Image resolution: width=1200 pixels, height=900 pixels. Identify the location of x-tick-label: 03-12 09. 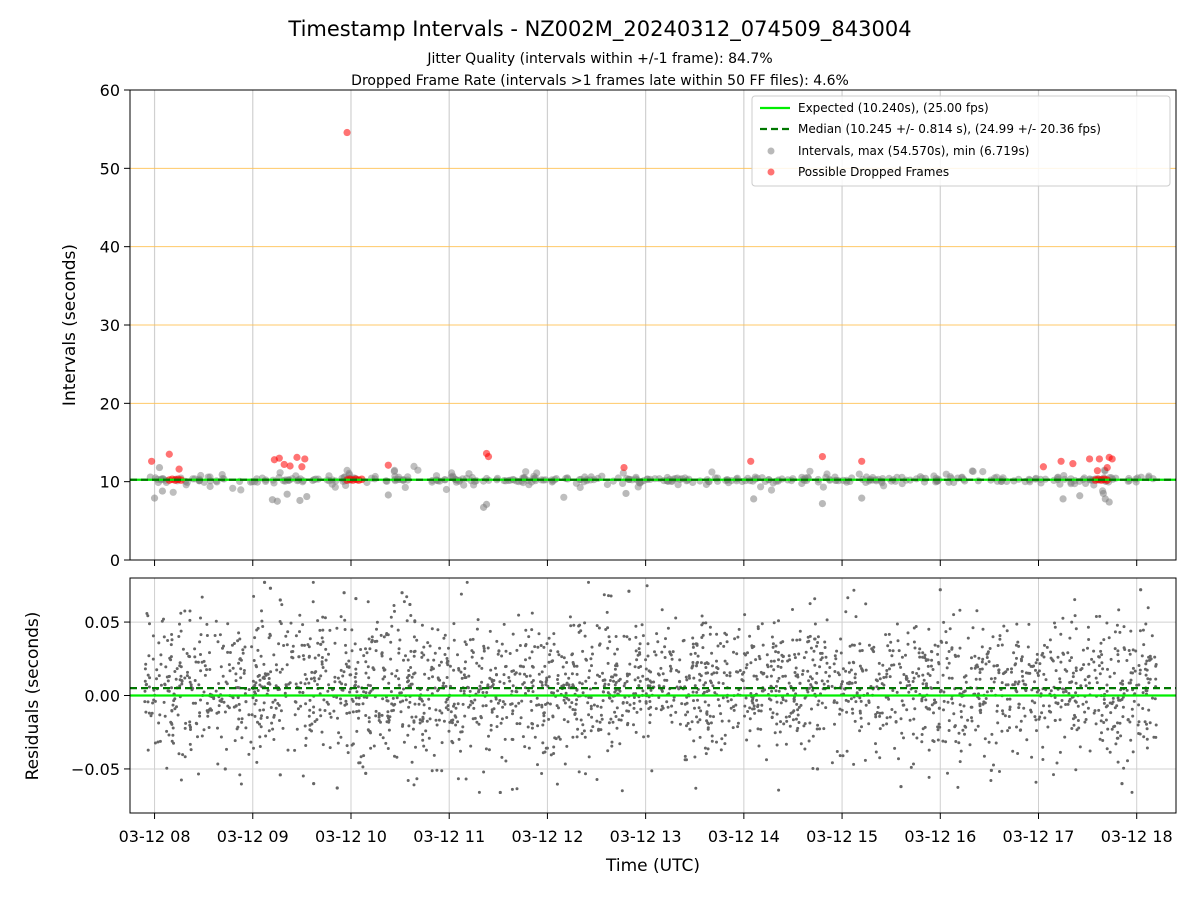
(253, 836).